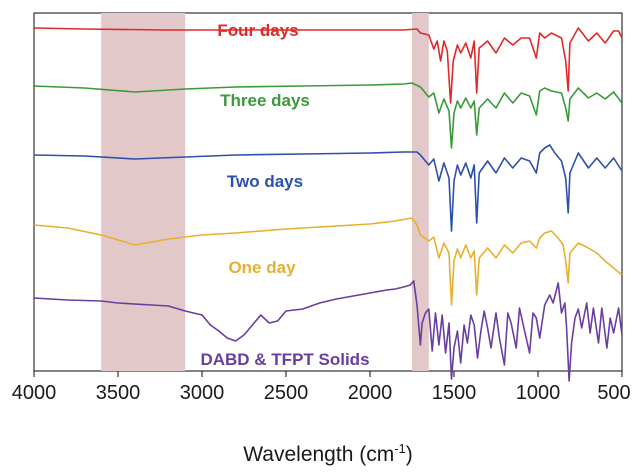 The image size is (638, 475). What do you see at coordinates (257, 30) in the screenshot?
I see `series-label-0: Four days` at bounding box center [257, 30].